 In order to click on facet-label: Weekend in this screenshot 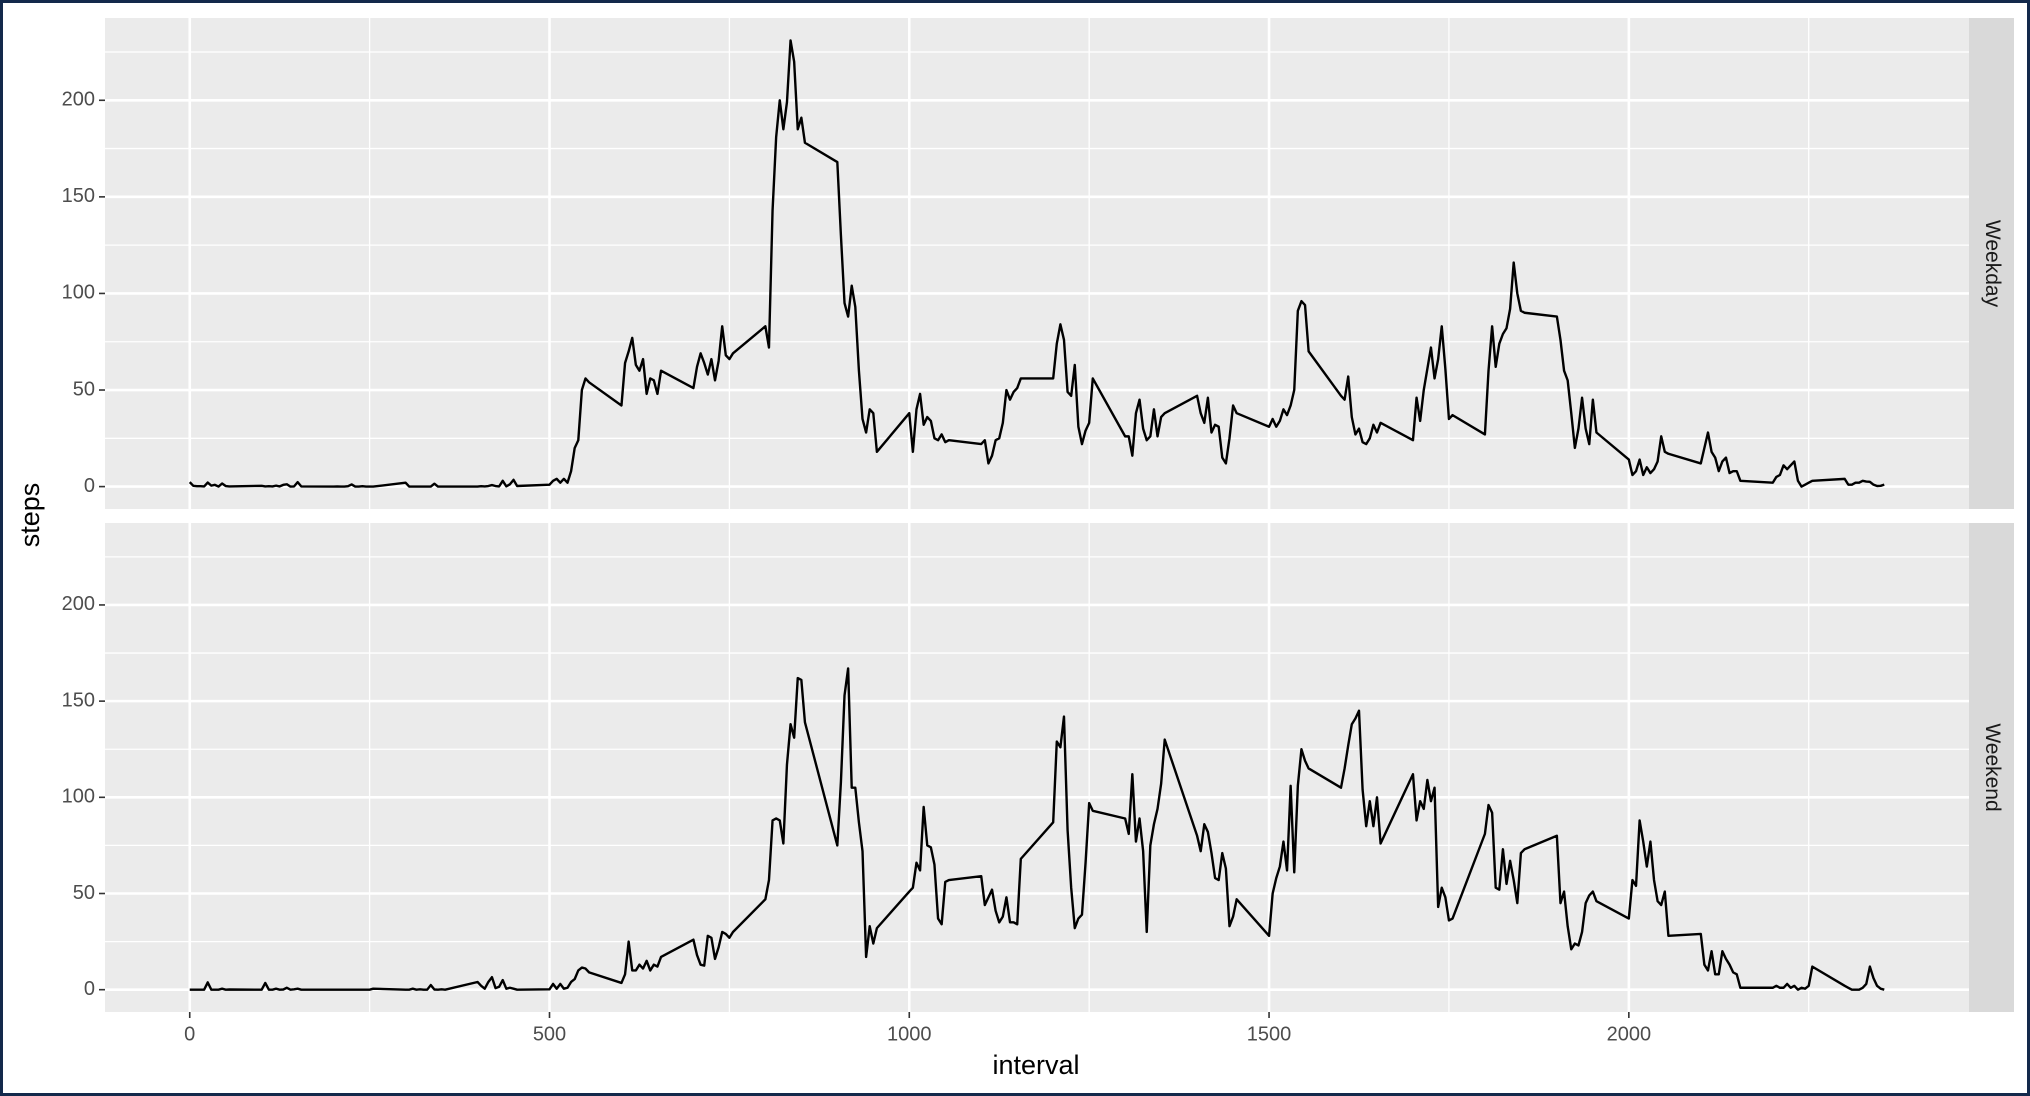, I will do `click(1992, 767)`.